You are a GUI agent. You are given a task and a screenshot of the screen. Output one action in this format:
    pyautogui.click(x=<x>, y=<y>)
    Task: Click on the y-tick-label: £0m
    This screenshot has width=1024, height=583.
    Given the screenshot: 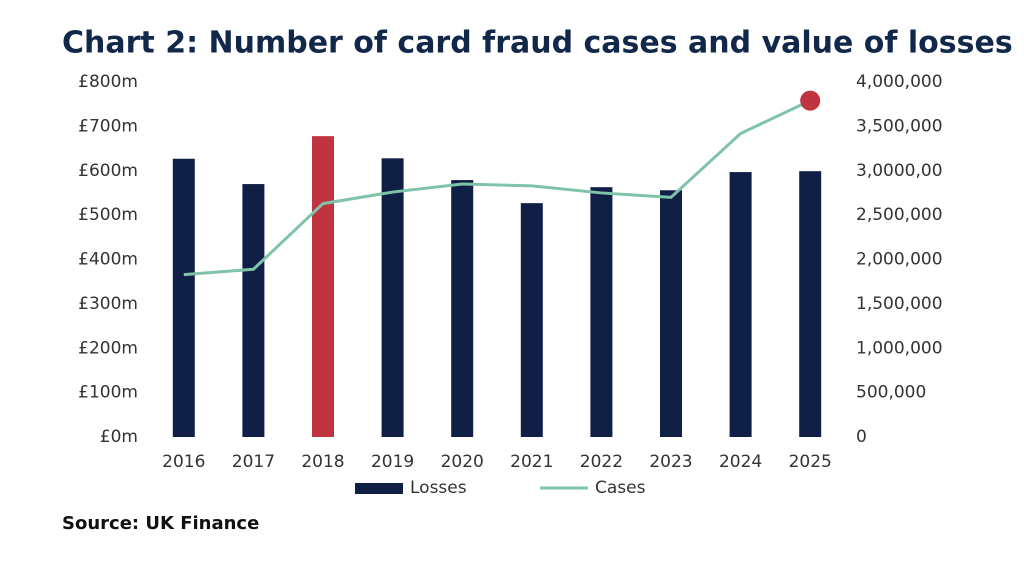 What is the action you would take?
    pyautogui.click(x=119, y=437)
    